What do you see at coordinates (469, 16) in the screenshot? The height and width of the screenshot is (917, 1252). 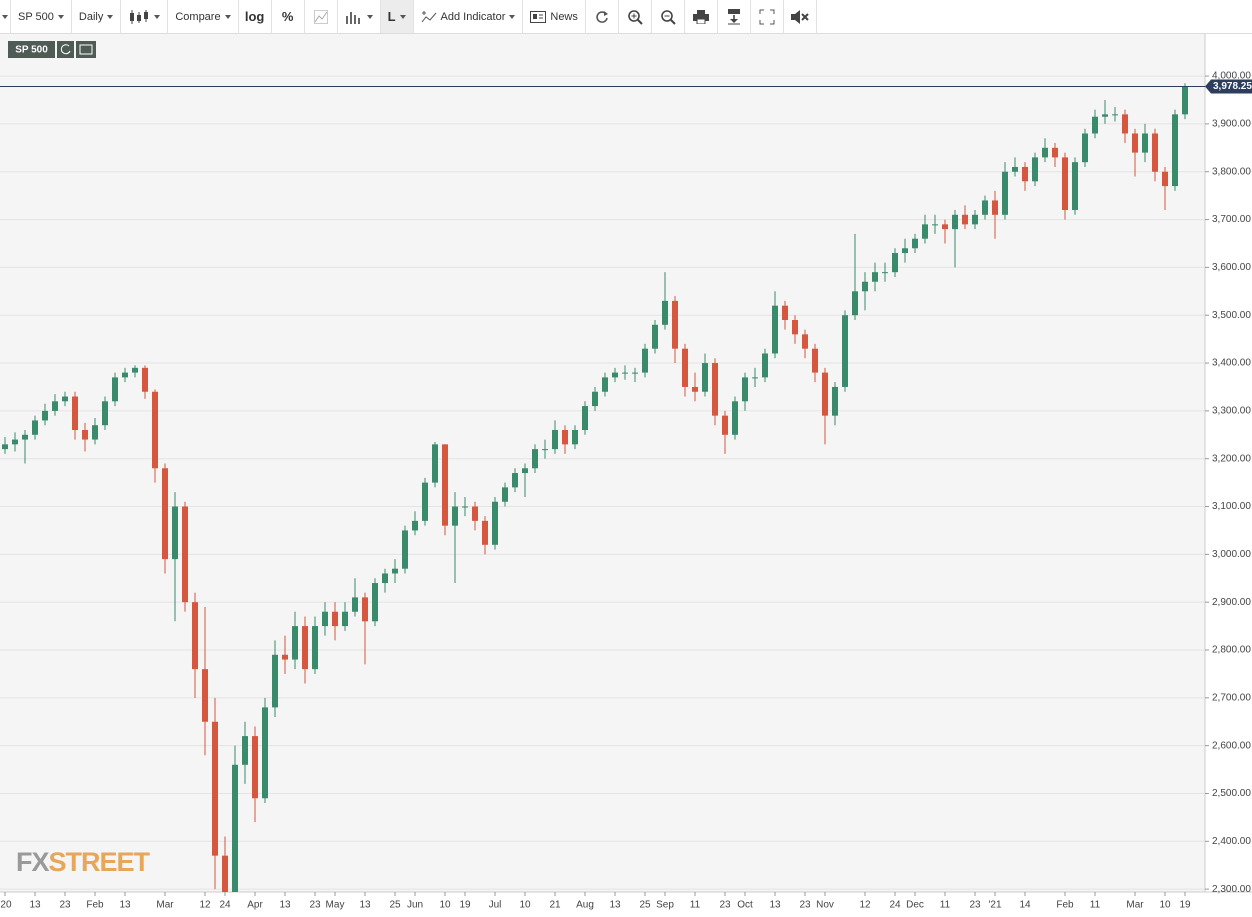 I see `indicator-select: Add Indicator` at bounding box center [469, 16].